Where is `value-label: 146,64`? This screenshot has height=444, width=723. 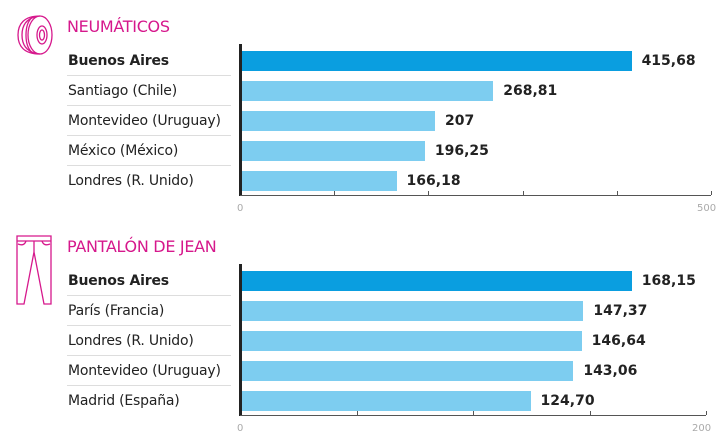 value-label: 146,64 is located at coordinates (618, 341).